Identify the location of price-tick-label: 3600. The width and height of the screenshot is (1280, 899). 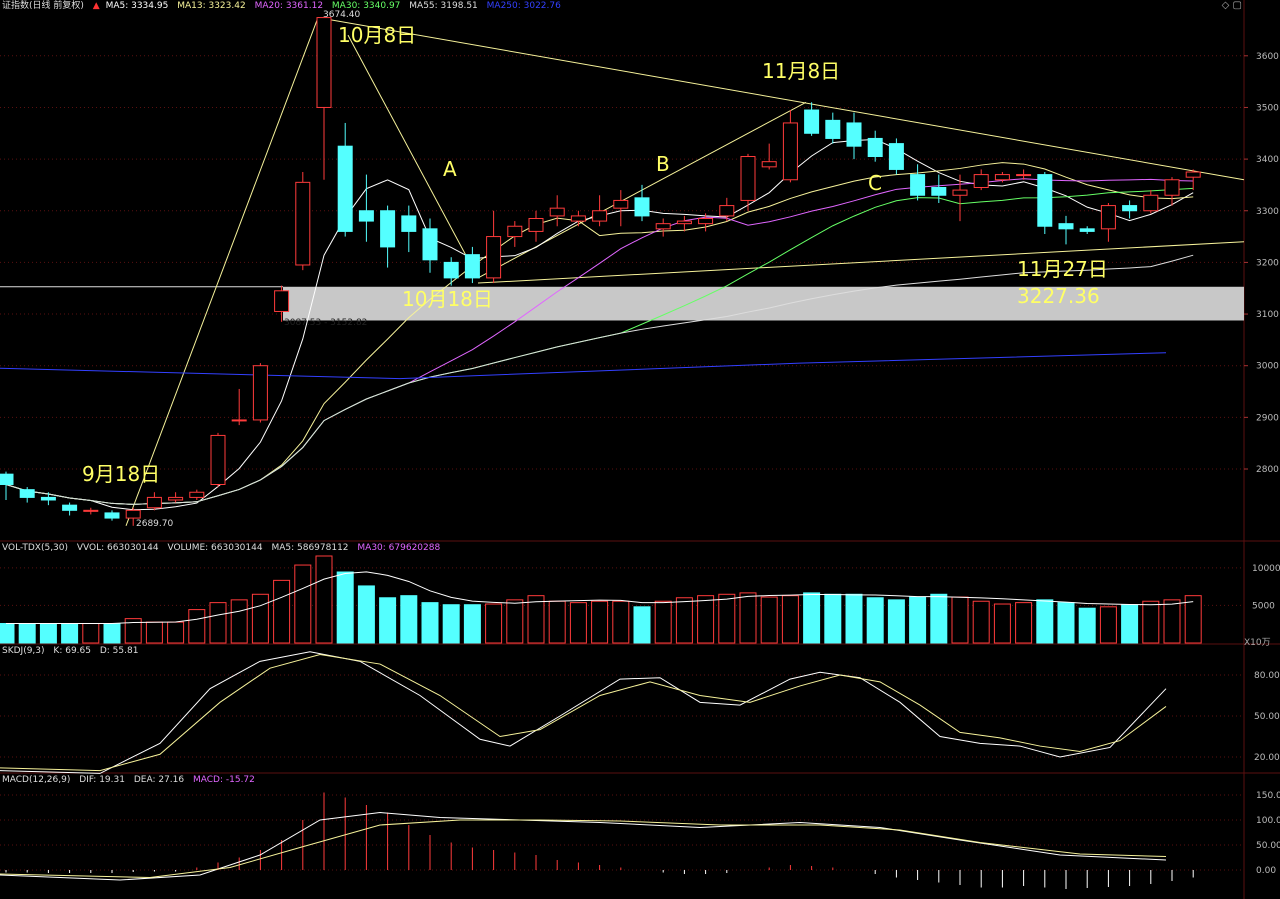
(1267, 57).